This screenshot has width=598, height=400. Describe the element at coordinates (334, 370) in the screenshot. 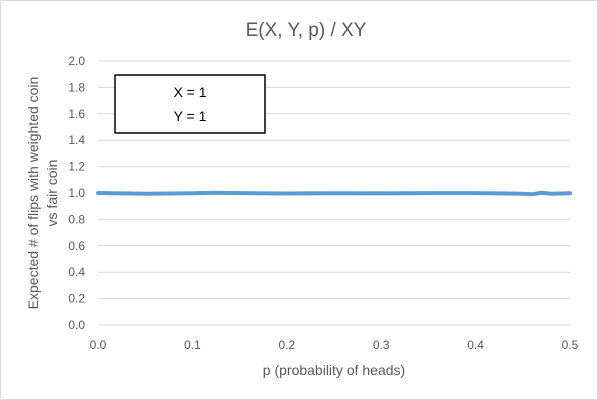

I see `x-axis-title: p (probability of heads)` at that location.